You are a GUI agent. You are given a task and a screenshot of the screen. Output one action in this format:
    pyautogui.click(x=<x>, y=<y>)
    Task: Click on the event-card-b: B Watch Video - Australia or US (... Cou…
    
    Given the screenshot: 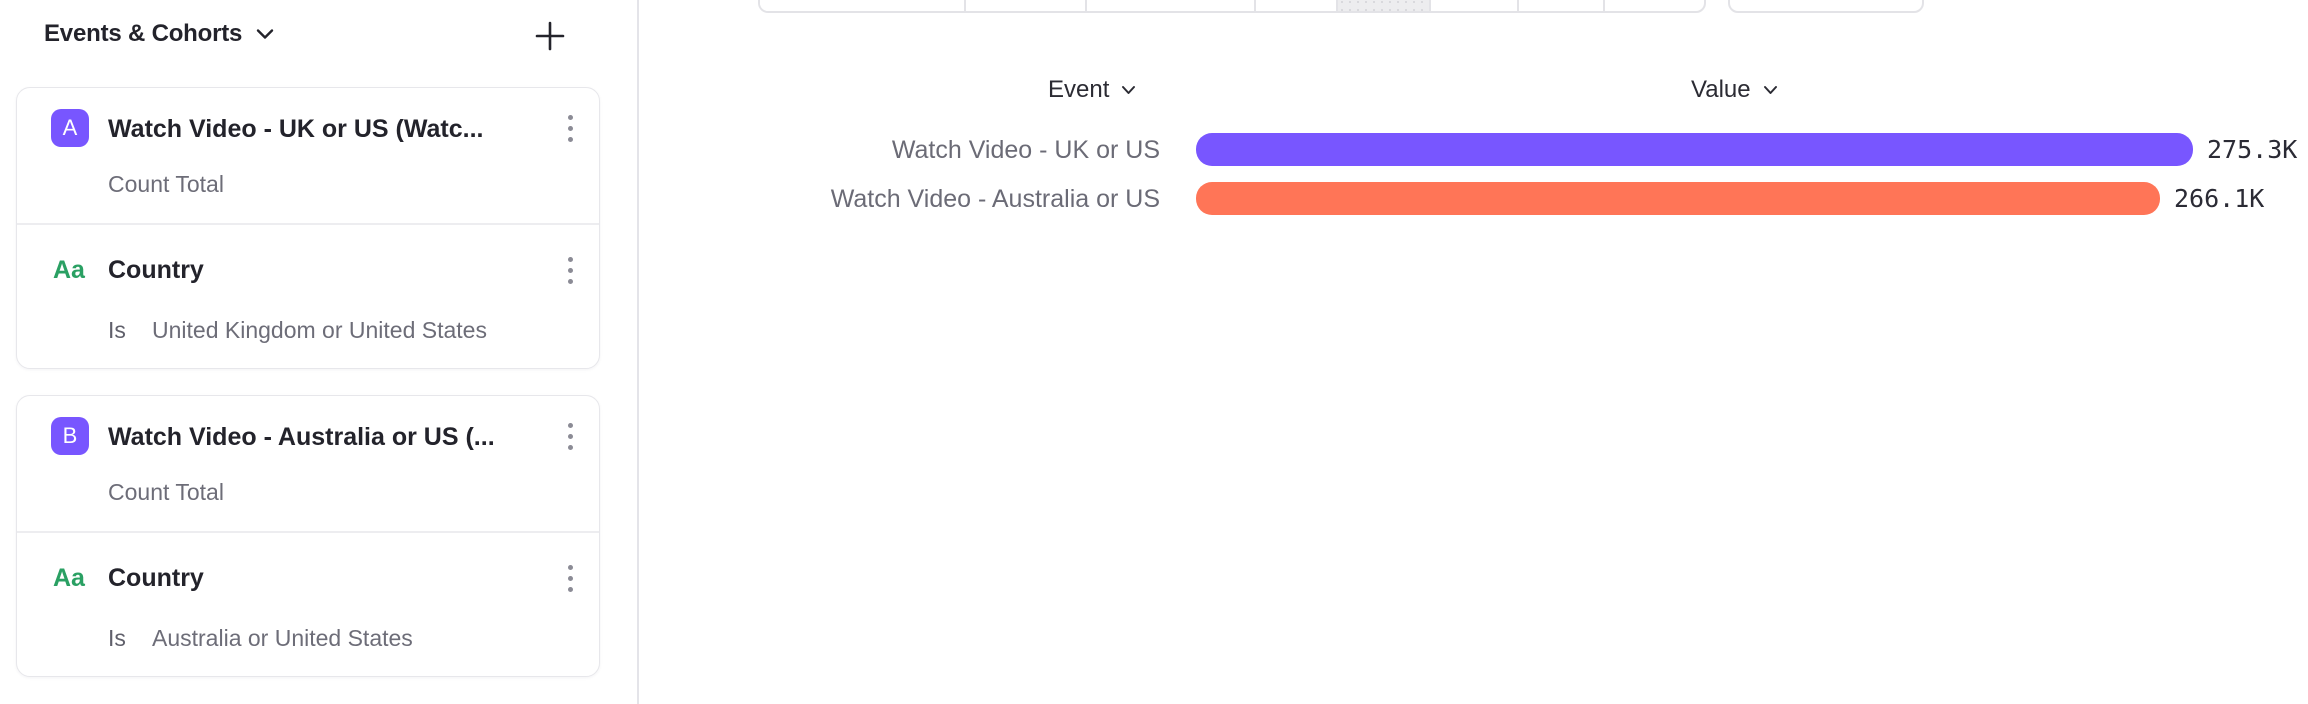 What is the action you would take?
    pyautogui.click(x=308, y=536)
    